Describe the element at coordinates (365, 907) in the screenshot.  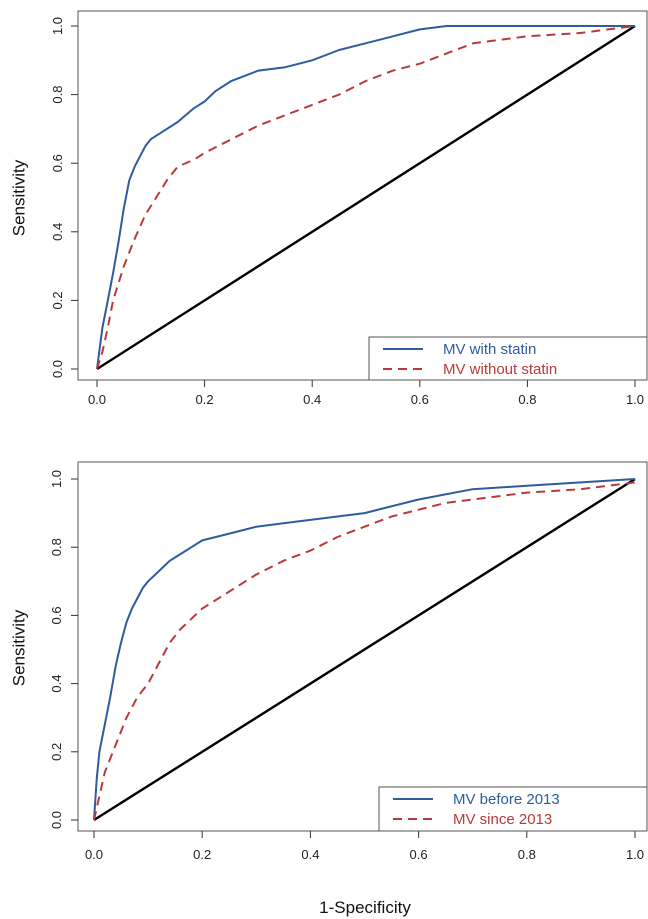
I see `x-axis-label: 1-Specificity` at that location.